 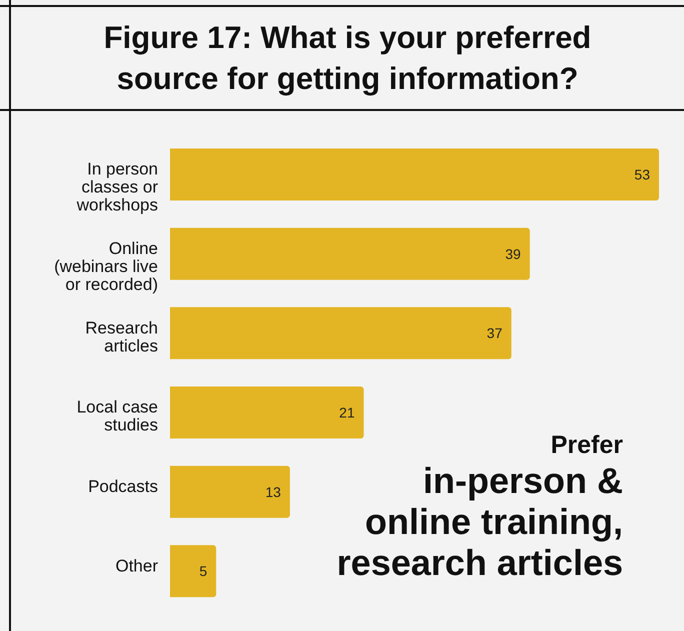 What do you see at coordinates (494, 333) in the screenshot?
I see `data-label: 37` at bounding box center [494, 333].